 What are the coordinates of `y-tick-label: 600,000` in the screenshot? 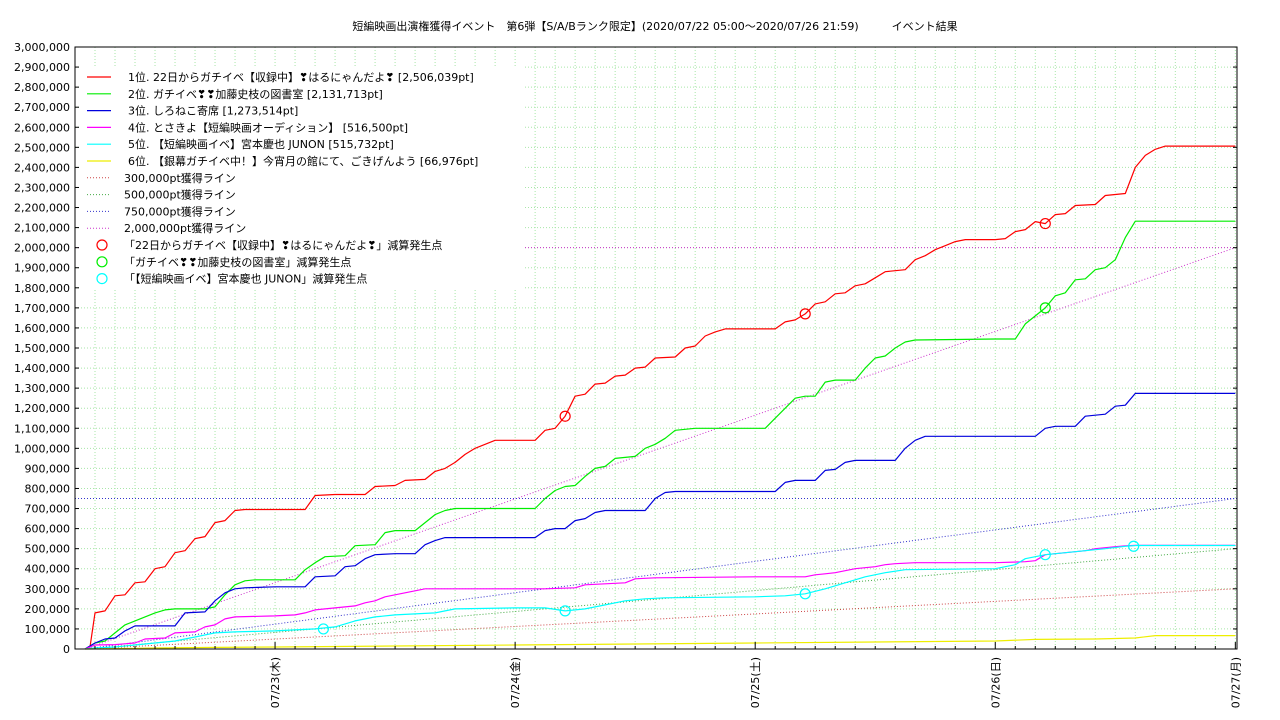 It's located at (48, 529).